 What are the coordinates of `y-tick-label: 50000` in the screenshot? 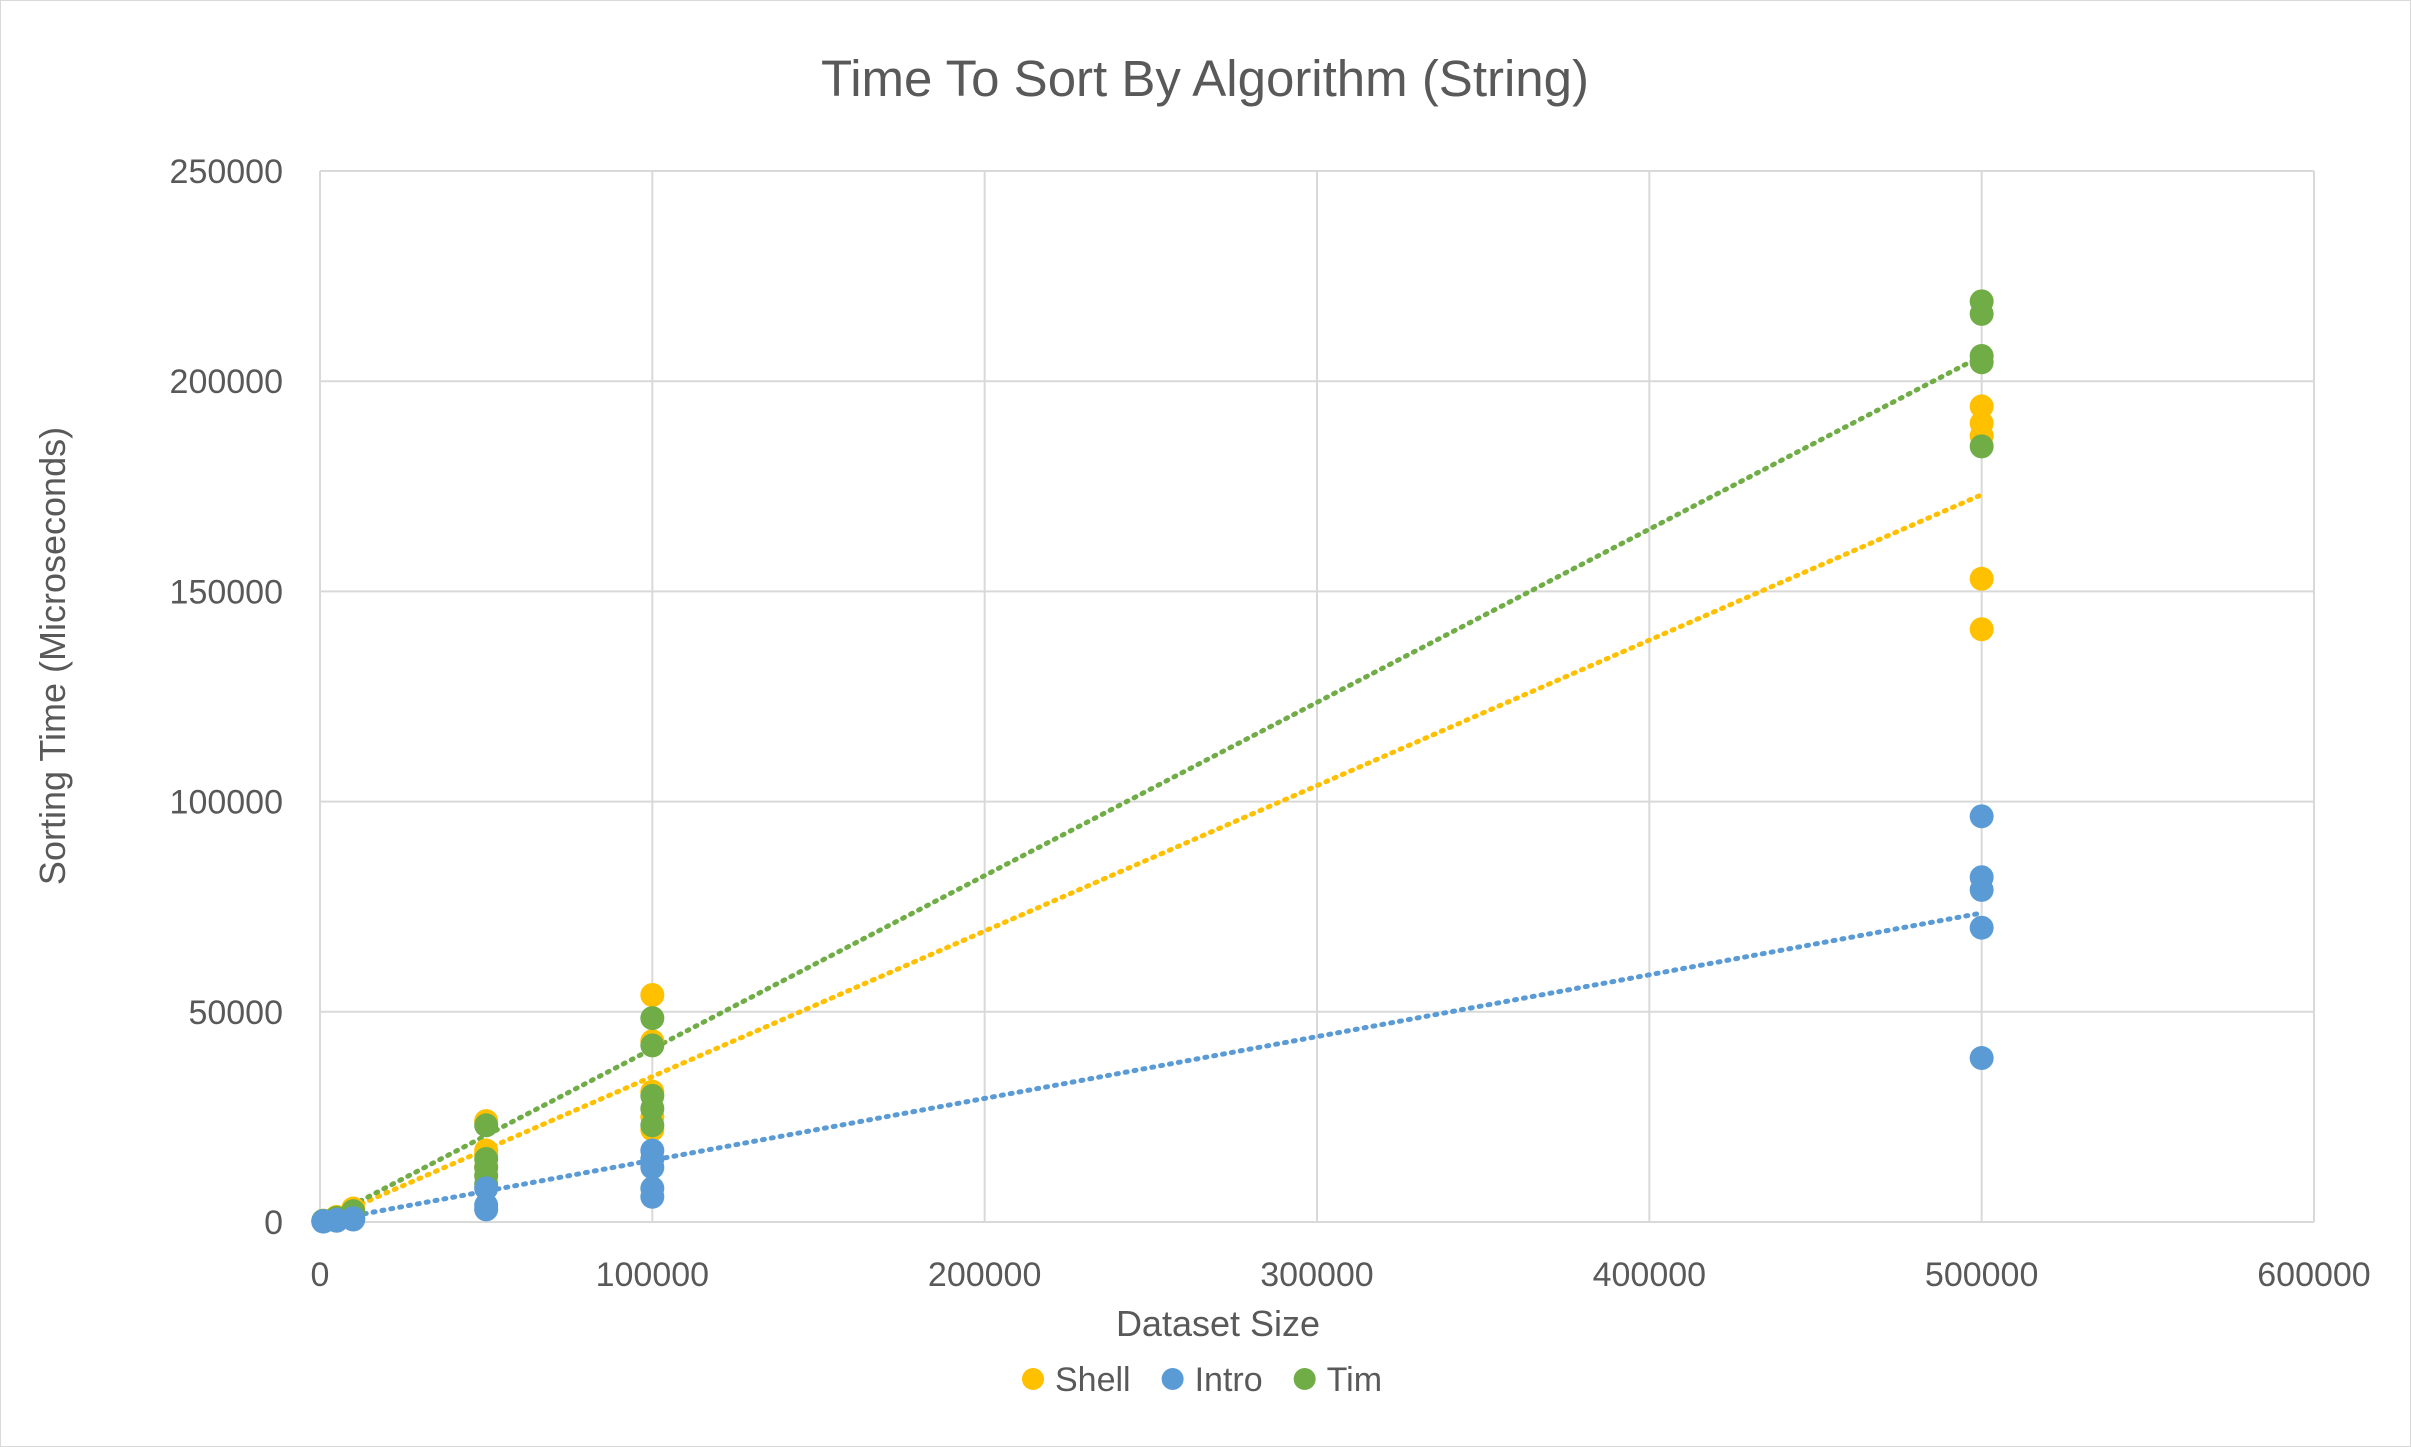 It's located at (235, 1013).